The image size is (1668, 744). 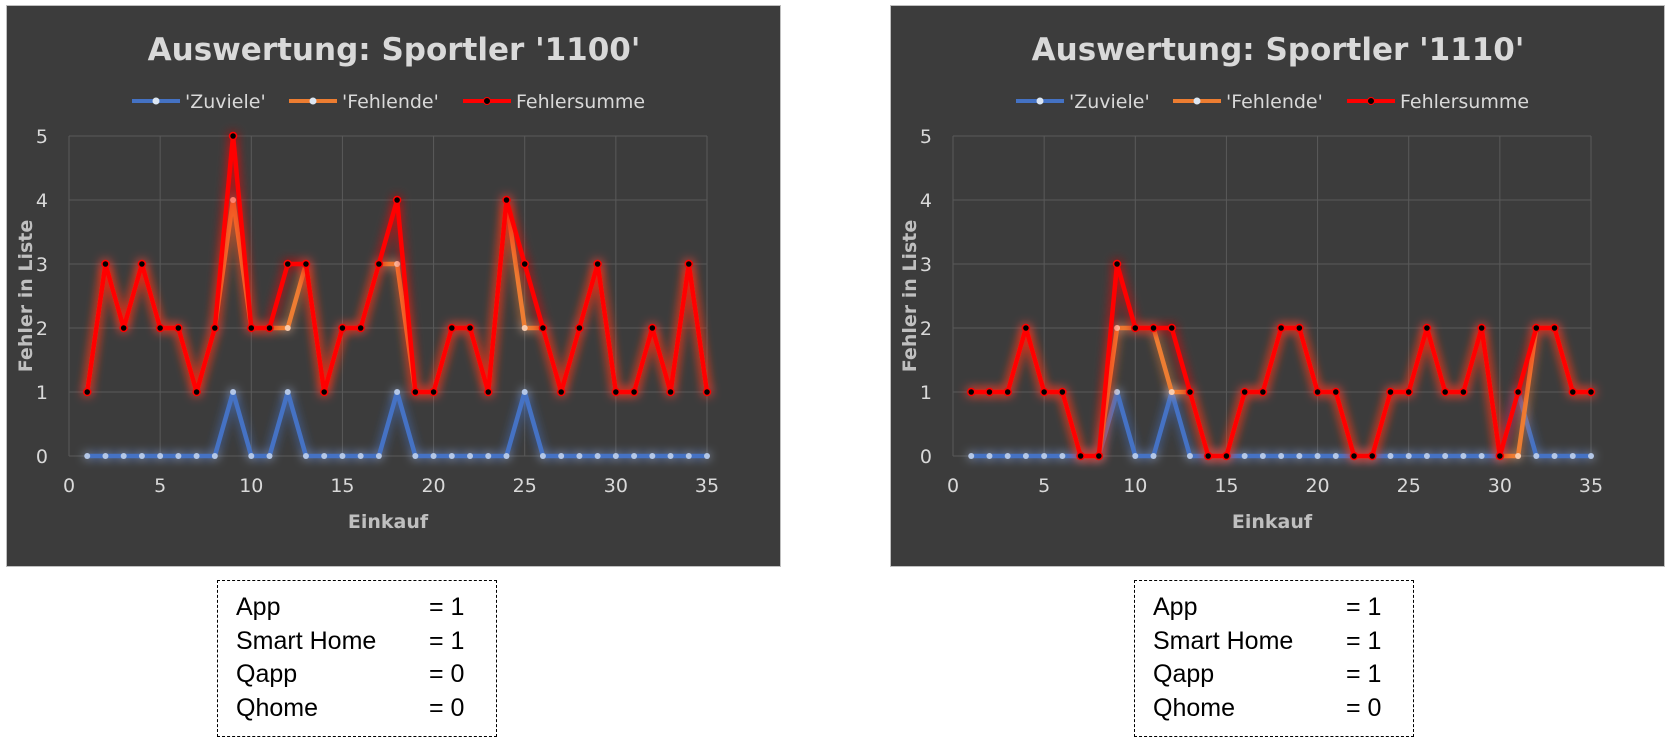 What do you see at coordinates (1044, 486) in the screenshot?
I see `x-tick-label: 5` at bounding box center [1044, 486].